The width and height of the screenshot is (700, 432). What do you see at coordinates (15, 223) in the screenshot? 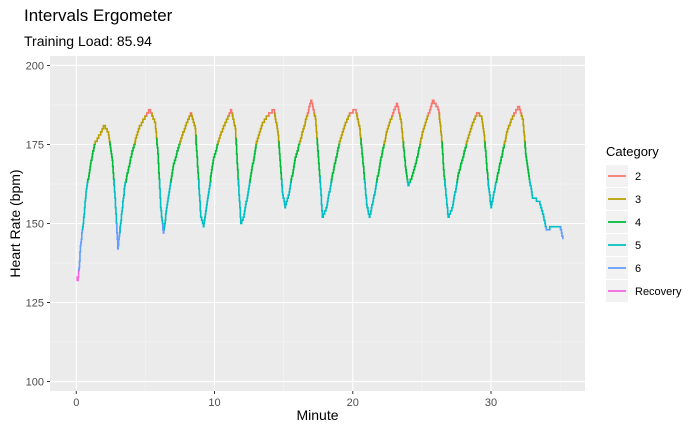
I see `y-axis-title: Heart Rate (bpm)` at bounding box center [15, 223].